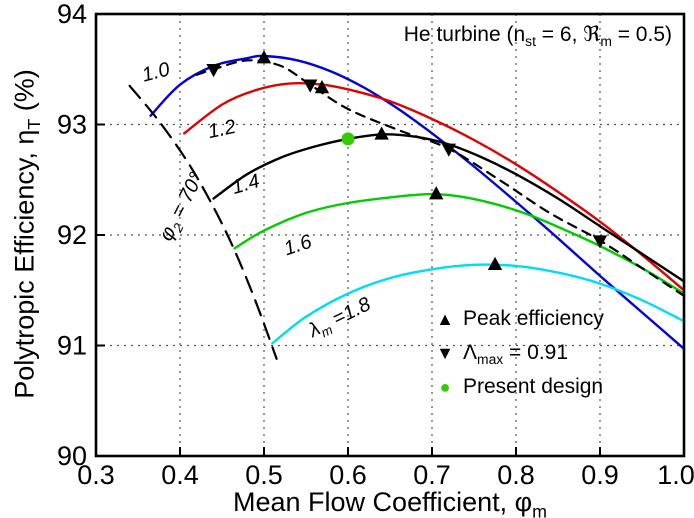 The height and width of the screenshot is (518, 694). I want to click on y-axis-title-text: Polytropic Efficiency, η, so click(24, 264).